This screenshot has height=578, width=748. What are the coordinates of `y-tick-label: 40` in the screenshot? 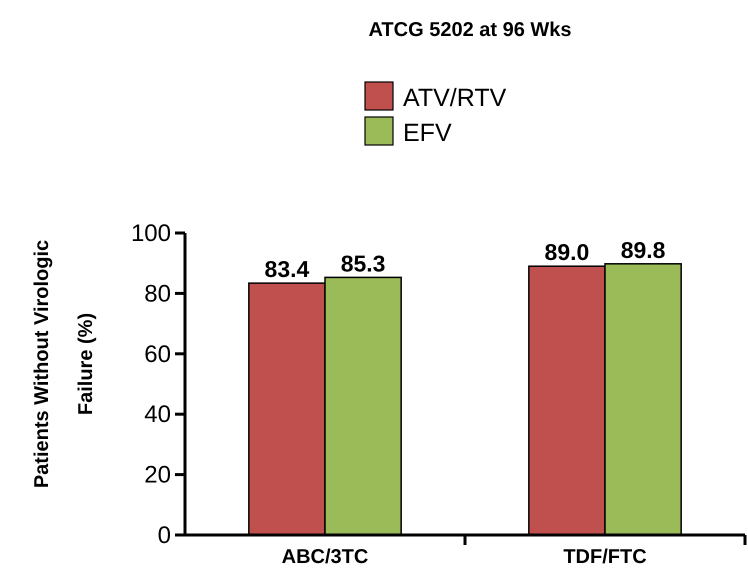 It's located at (157, 414).